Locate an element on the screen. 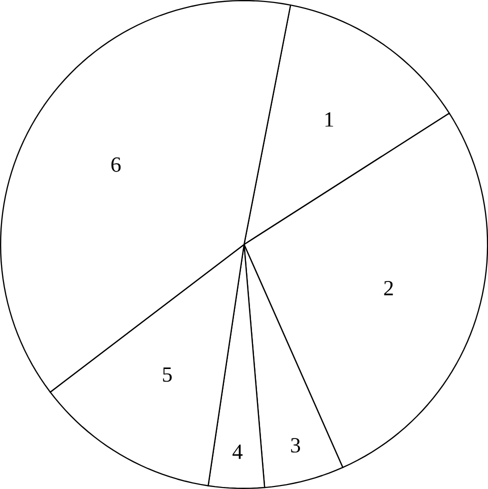  slice-label: 5 is located at coordinates (167, 374).